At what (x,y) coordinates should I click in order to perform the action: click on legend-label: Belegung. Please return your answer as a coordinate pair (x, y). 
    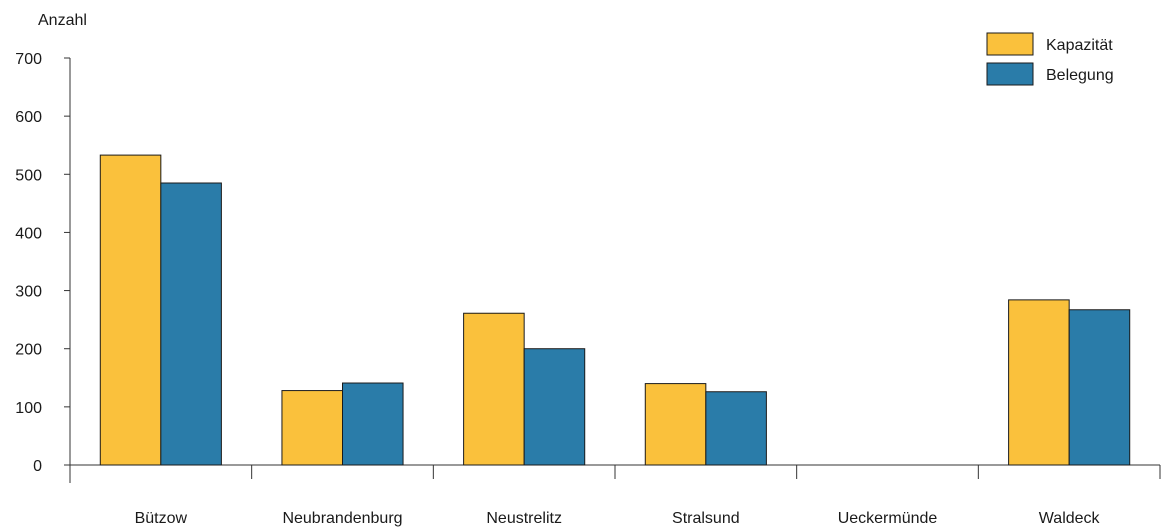
    Looking at the image, I should click on (1080, 75).